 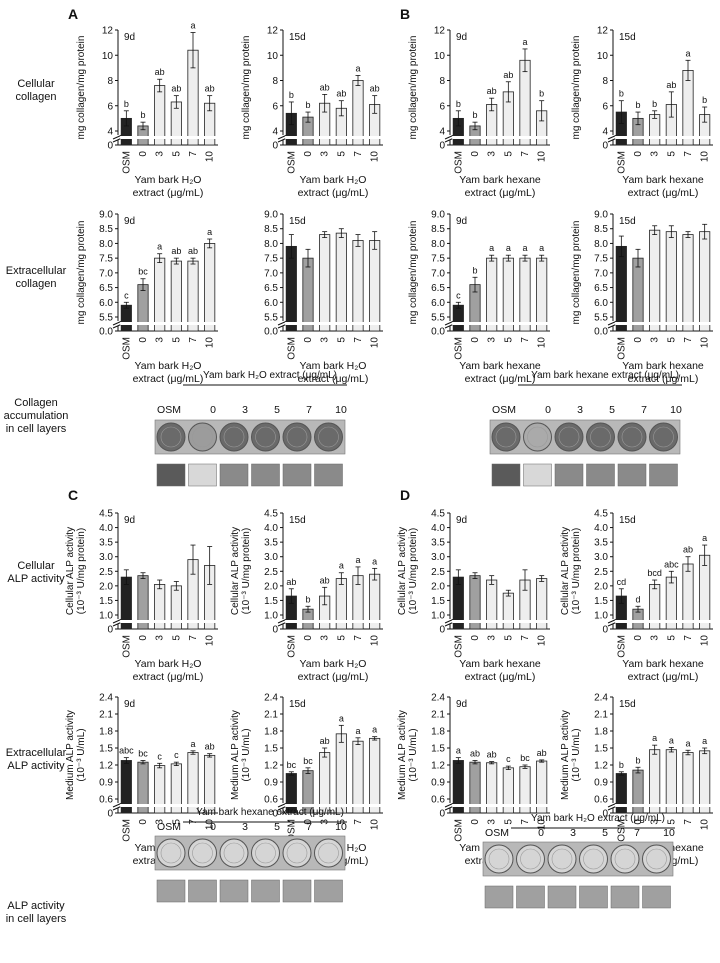 What do you see at coordinates (271, 215) in the screenshot?
I see `y-tick-label: 9.0` at bounding box center [271, 215].